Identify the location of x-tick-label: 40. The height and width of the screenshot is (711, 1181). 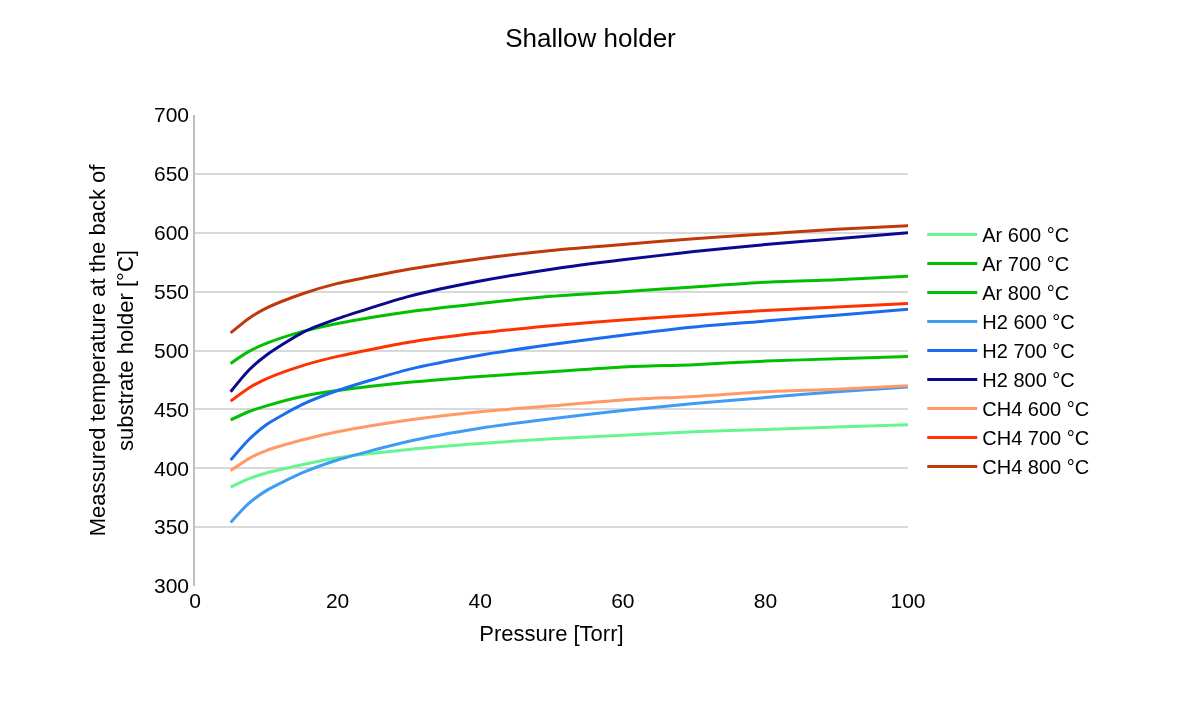
(480, 600).